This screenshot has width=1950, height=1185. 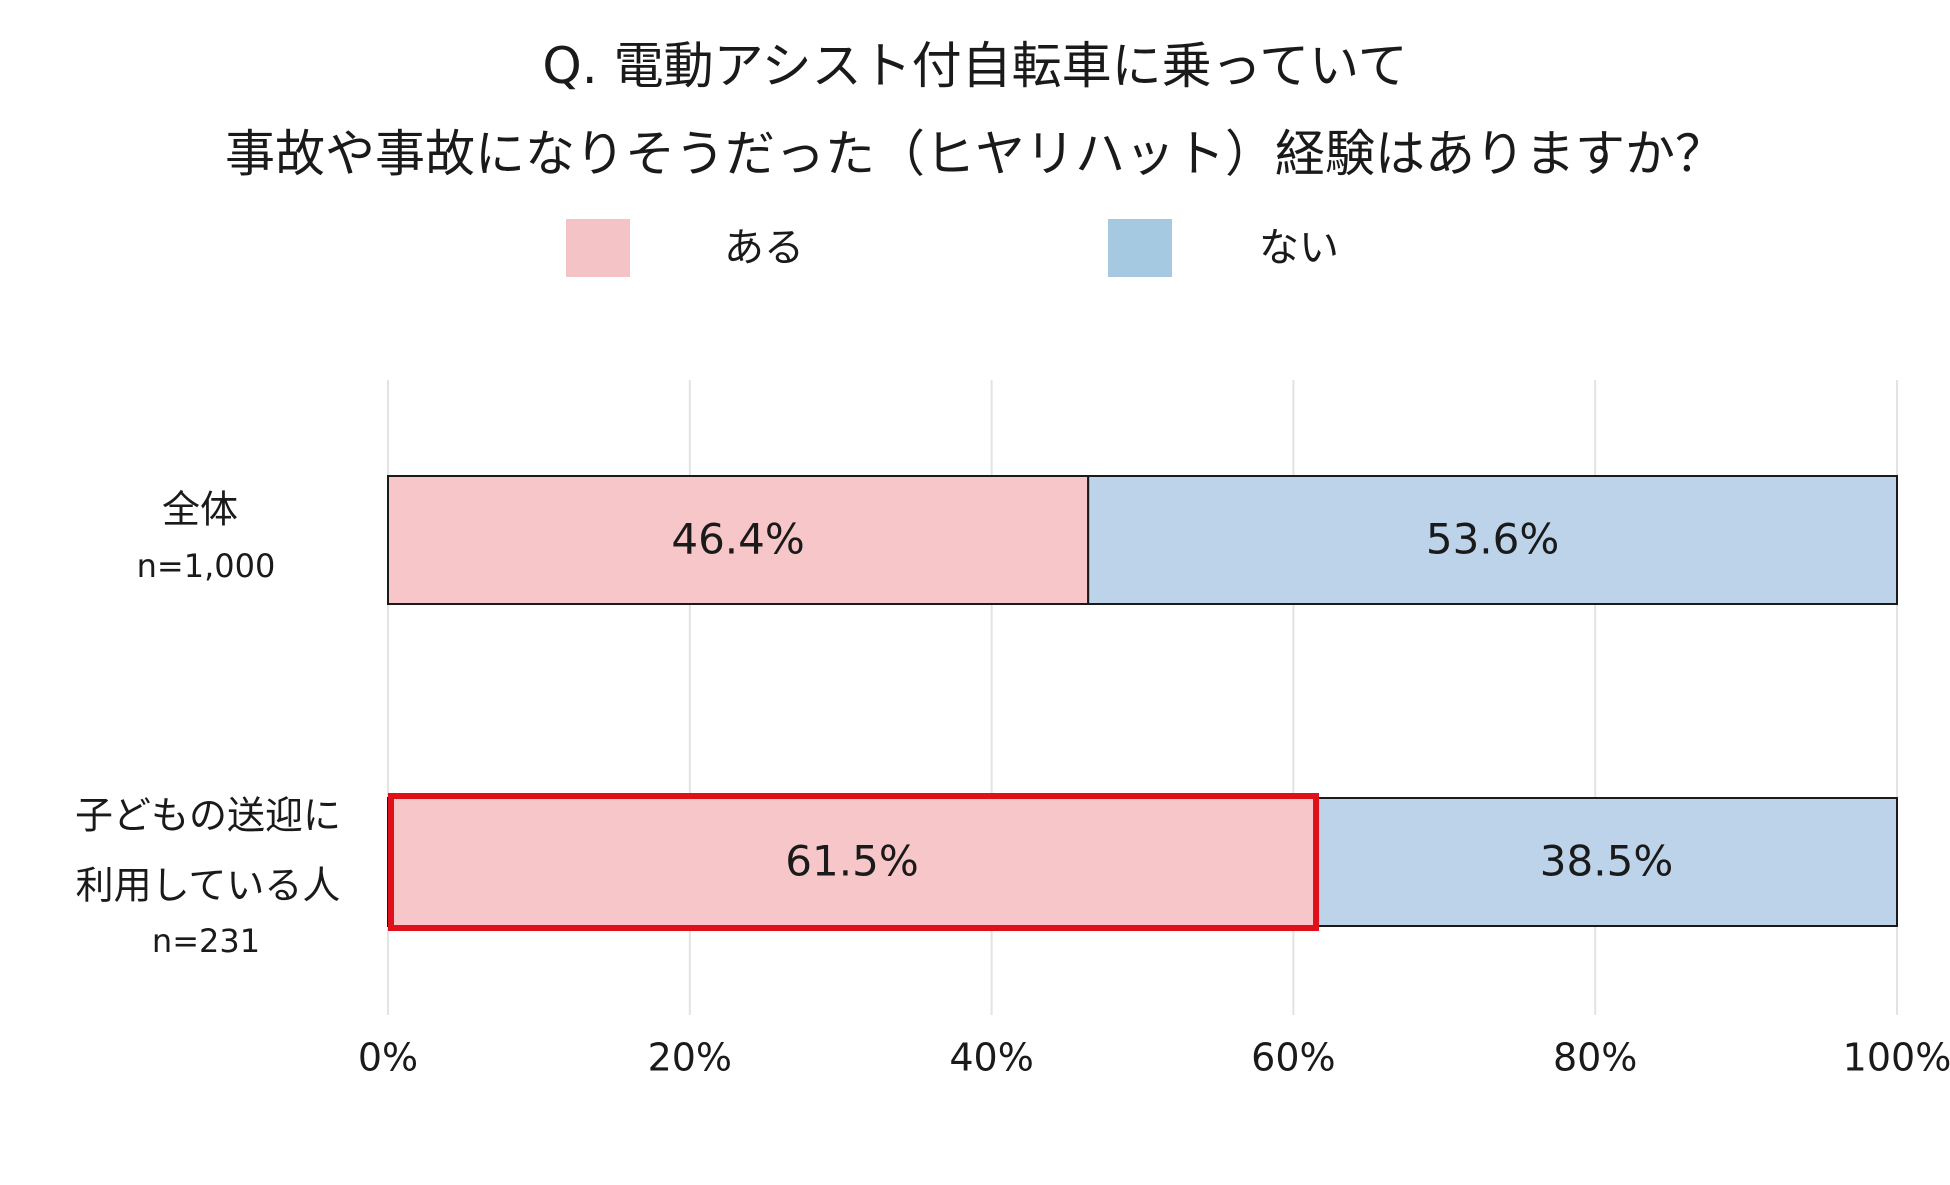 I want to click on data-label-0-0: 46.4%, so click(x=737, y=539).